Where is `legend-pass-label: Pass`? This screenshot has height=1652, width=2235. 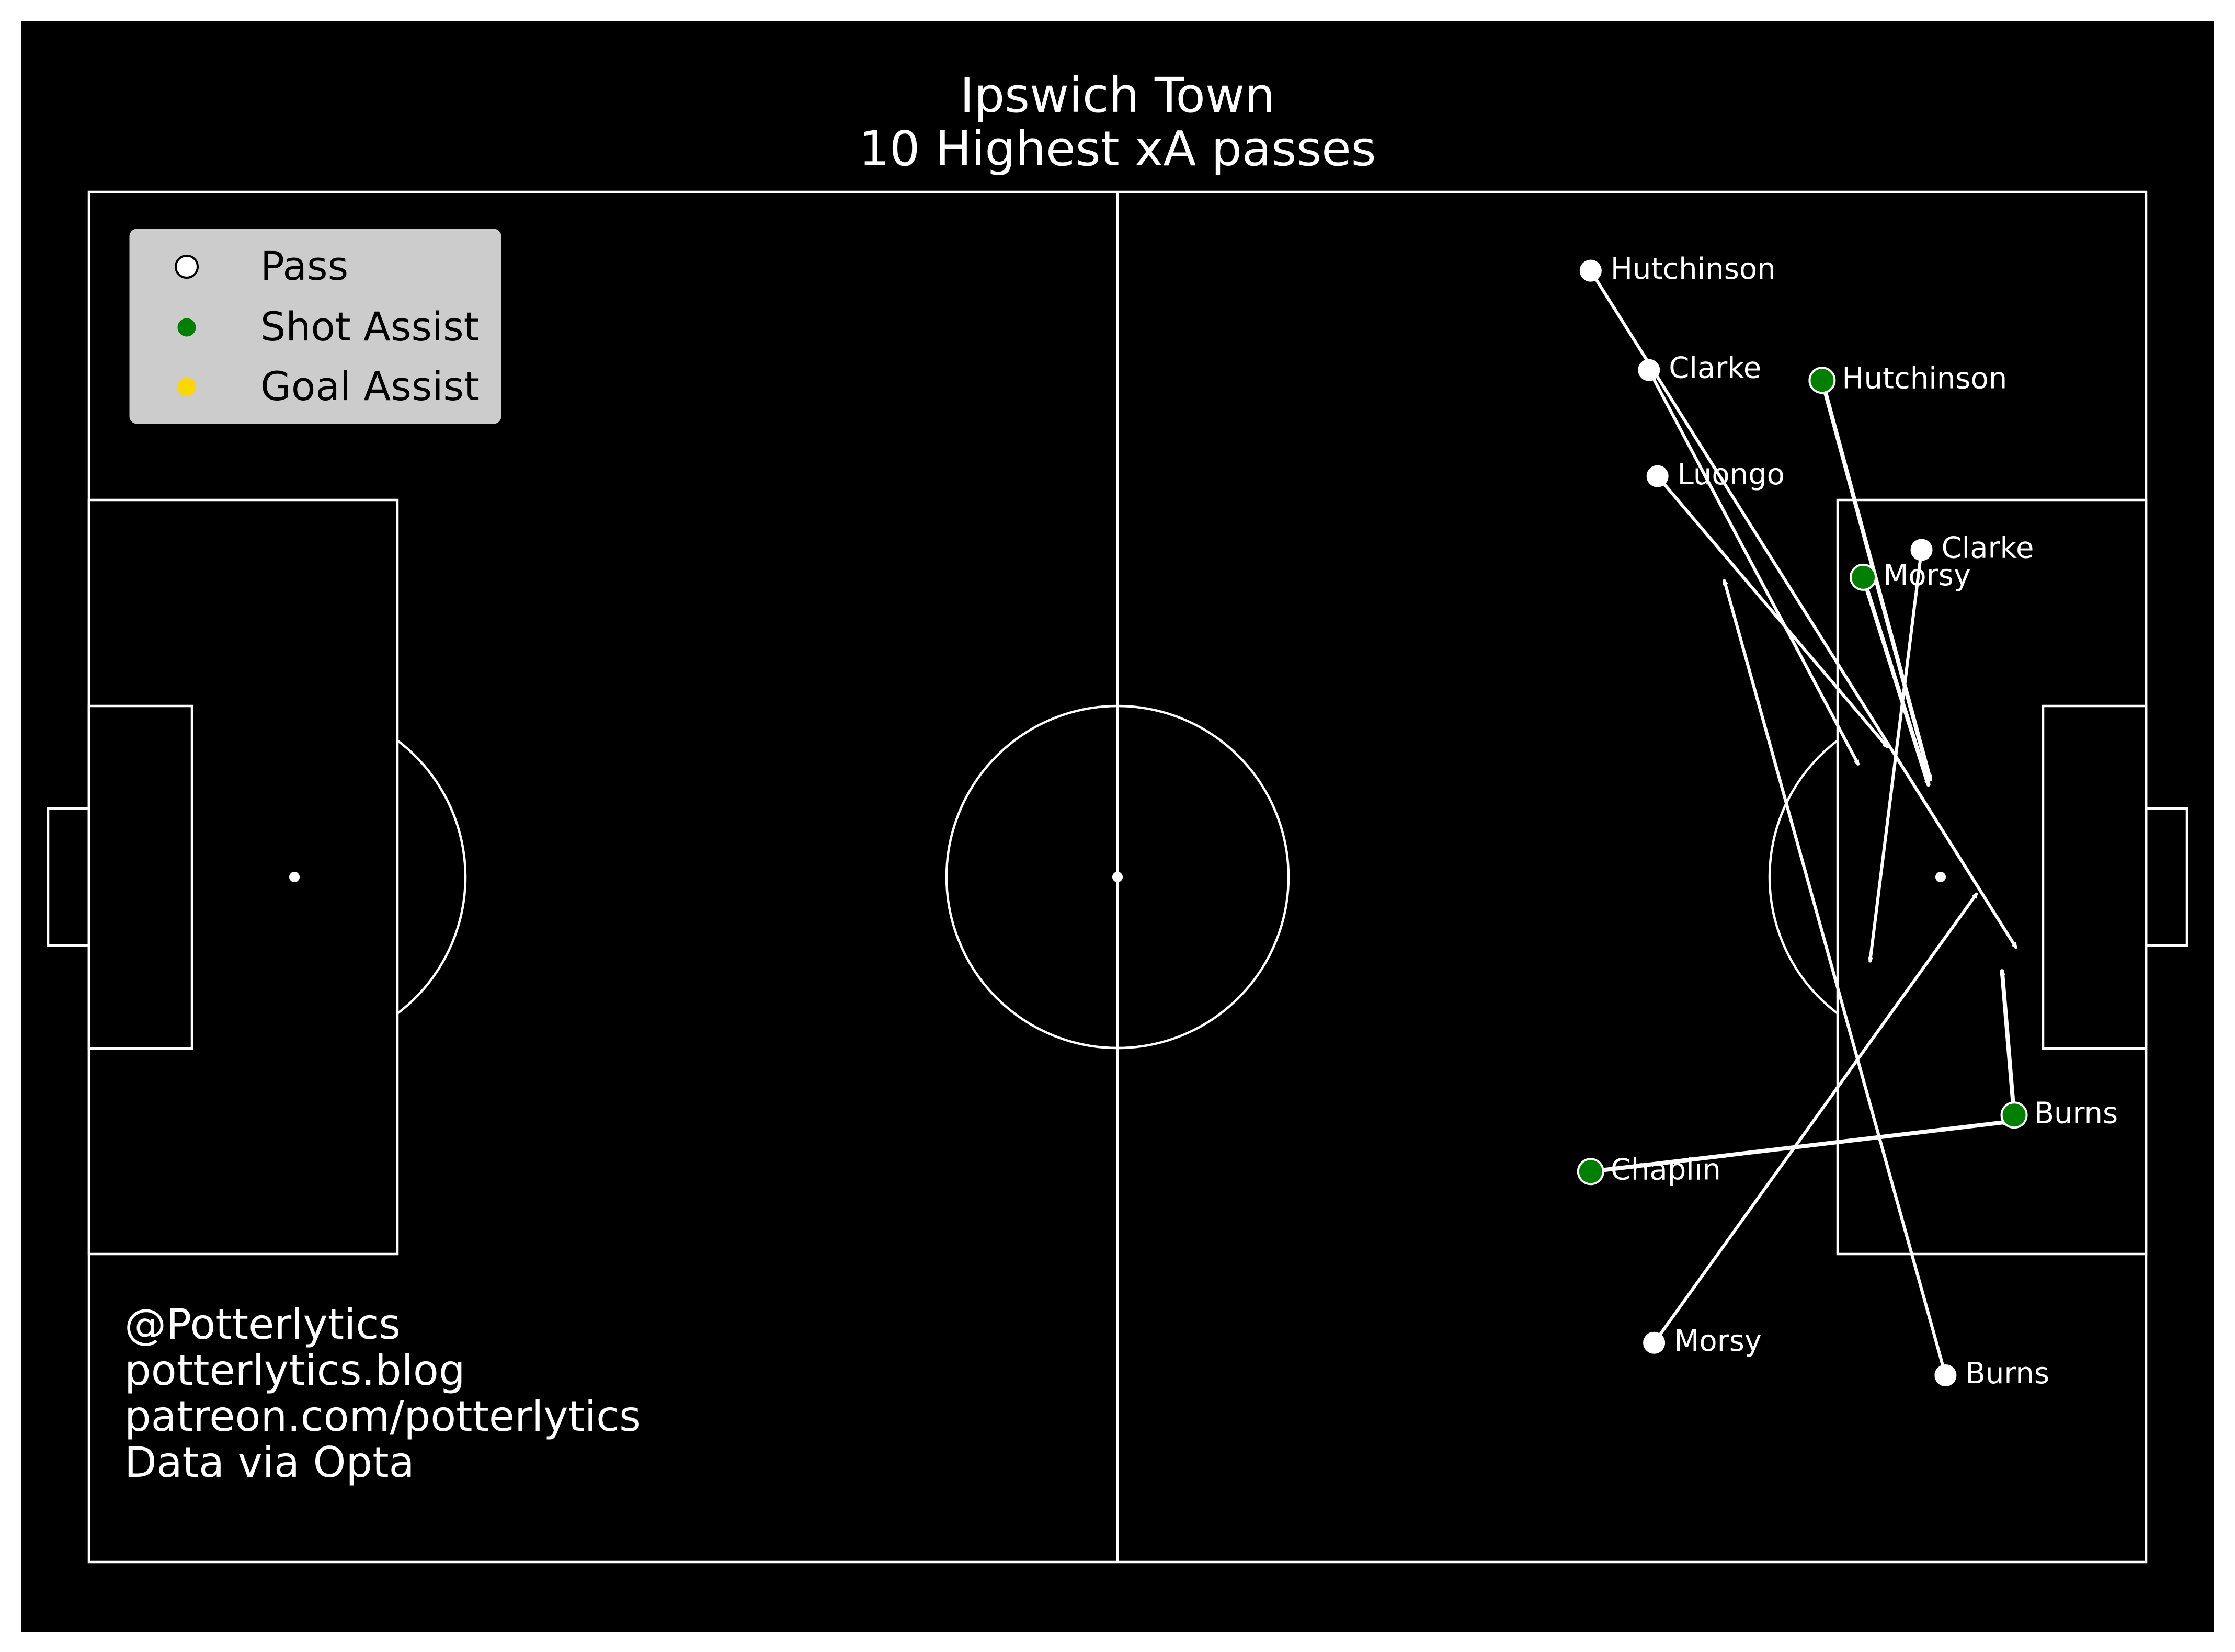 legend-pass-label: Pass is located at coordinates (304, 266).